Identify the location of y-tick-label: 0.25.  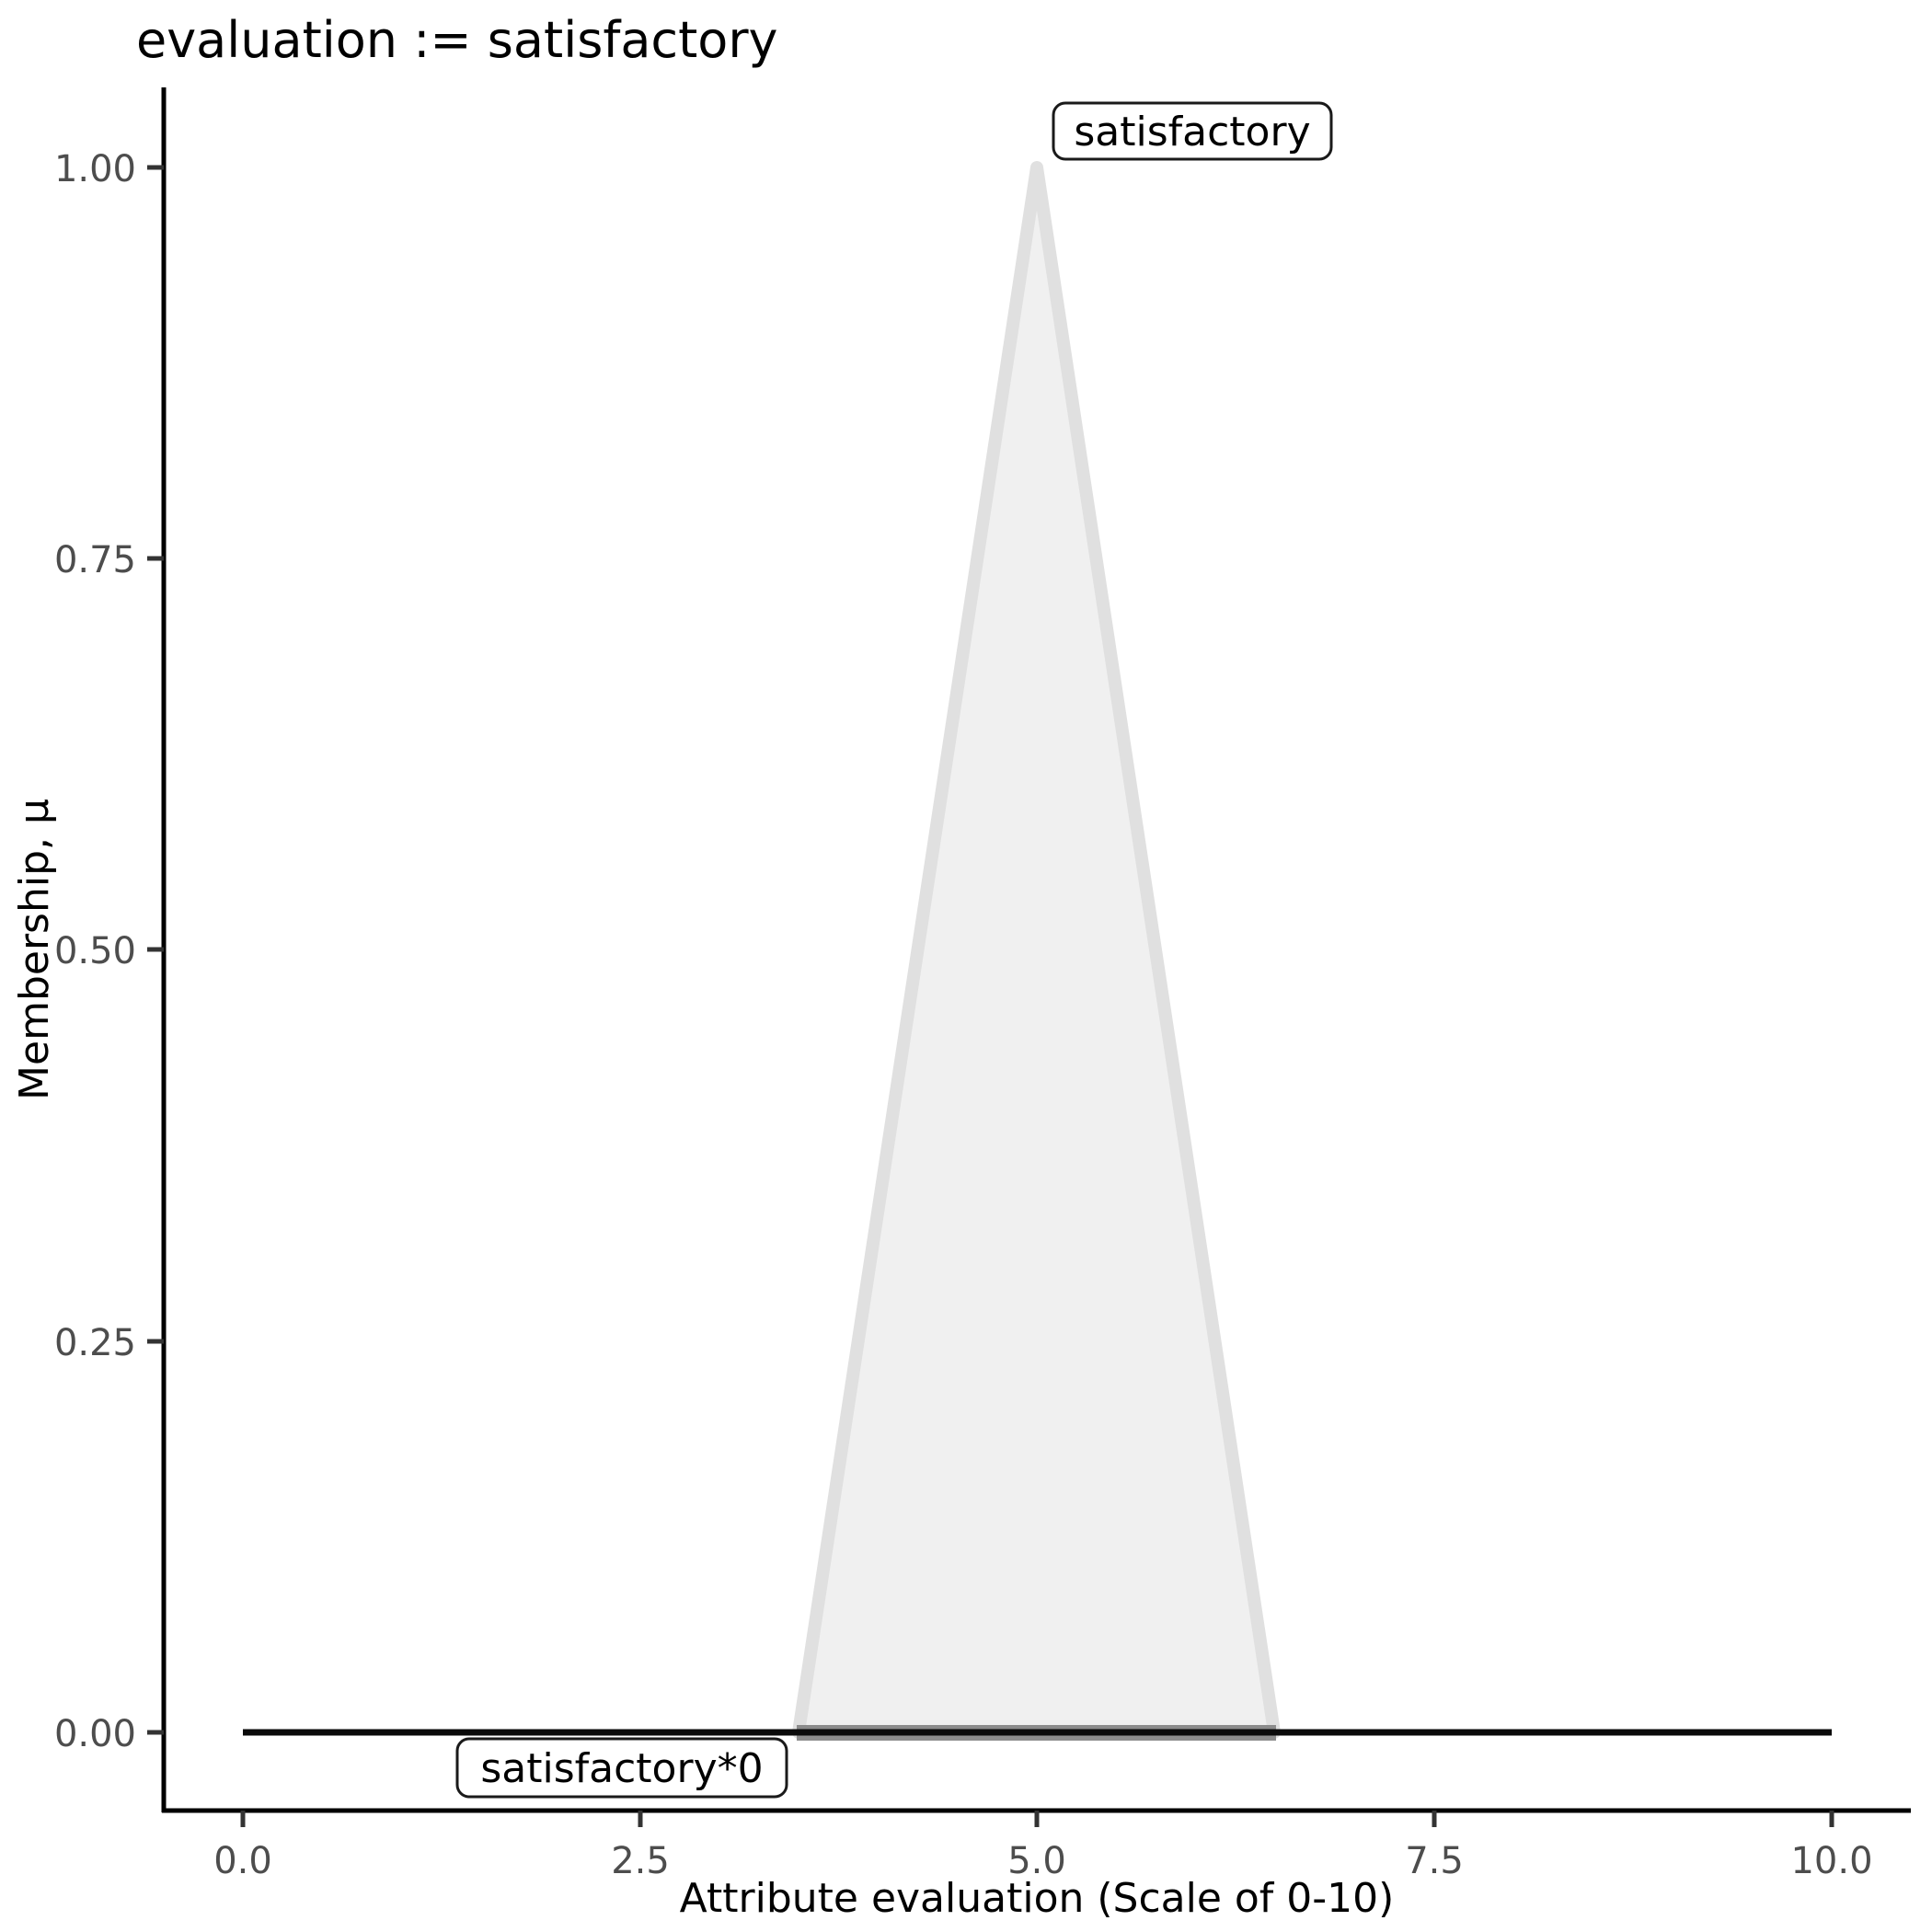
(95, 1343).